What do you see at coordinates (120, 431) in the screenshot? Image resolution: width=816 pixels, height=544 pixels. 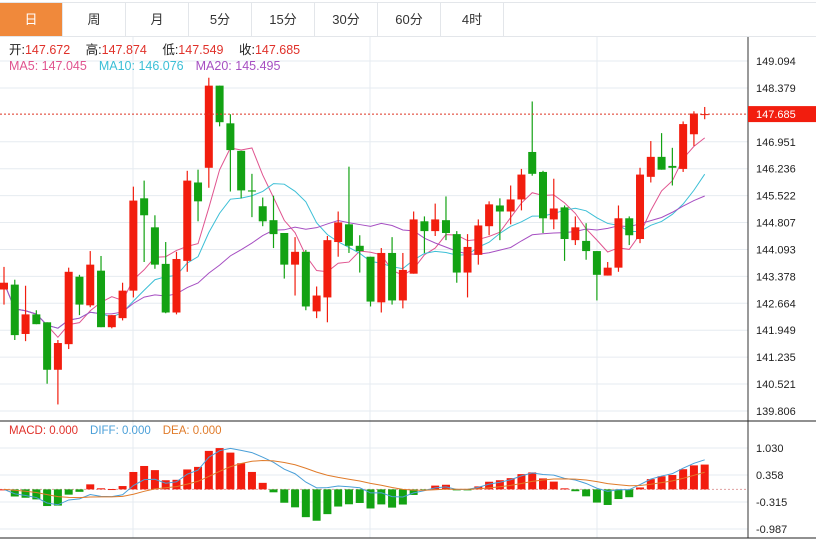 I see `diff-legend: DIFF: 0.000` at bounding box center [120, 431].